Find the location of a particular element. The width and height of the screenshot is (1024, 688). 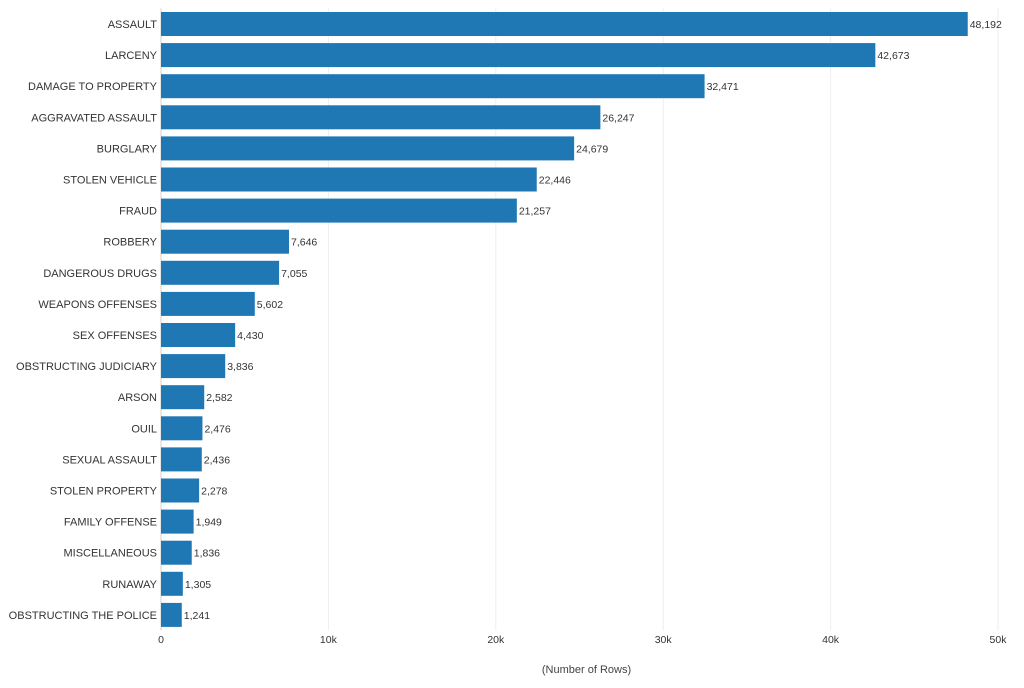

category-label: OBSTRUCTING JUDICIARY is located at coordinates (87, 367).